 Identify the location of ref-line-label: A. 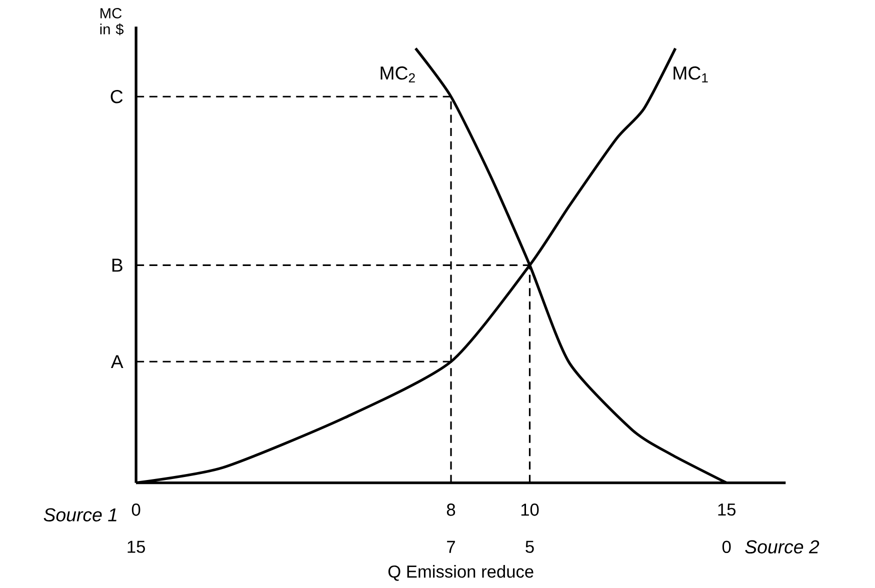
(117, 361).